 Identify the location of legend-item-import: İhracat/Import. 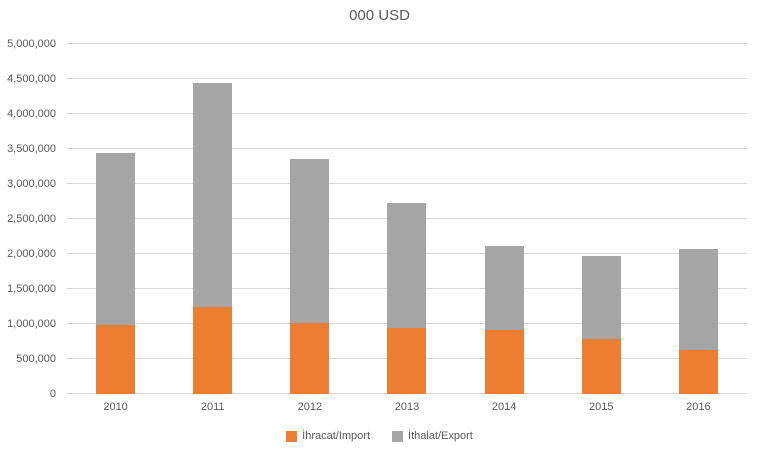
(328, 436).